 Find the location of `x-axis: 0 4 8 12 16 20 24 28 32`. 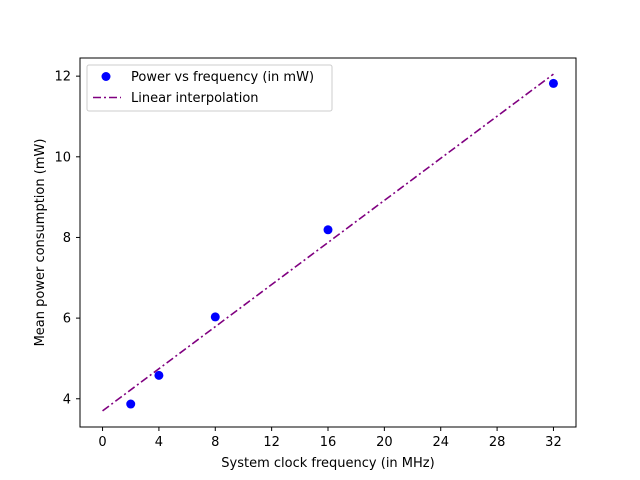

x-axis: 0 4 8 12 16 20 24 28 32 is located at coordinates (330, 438).